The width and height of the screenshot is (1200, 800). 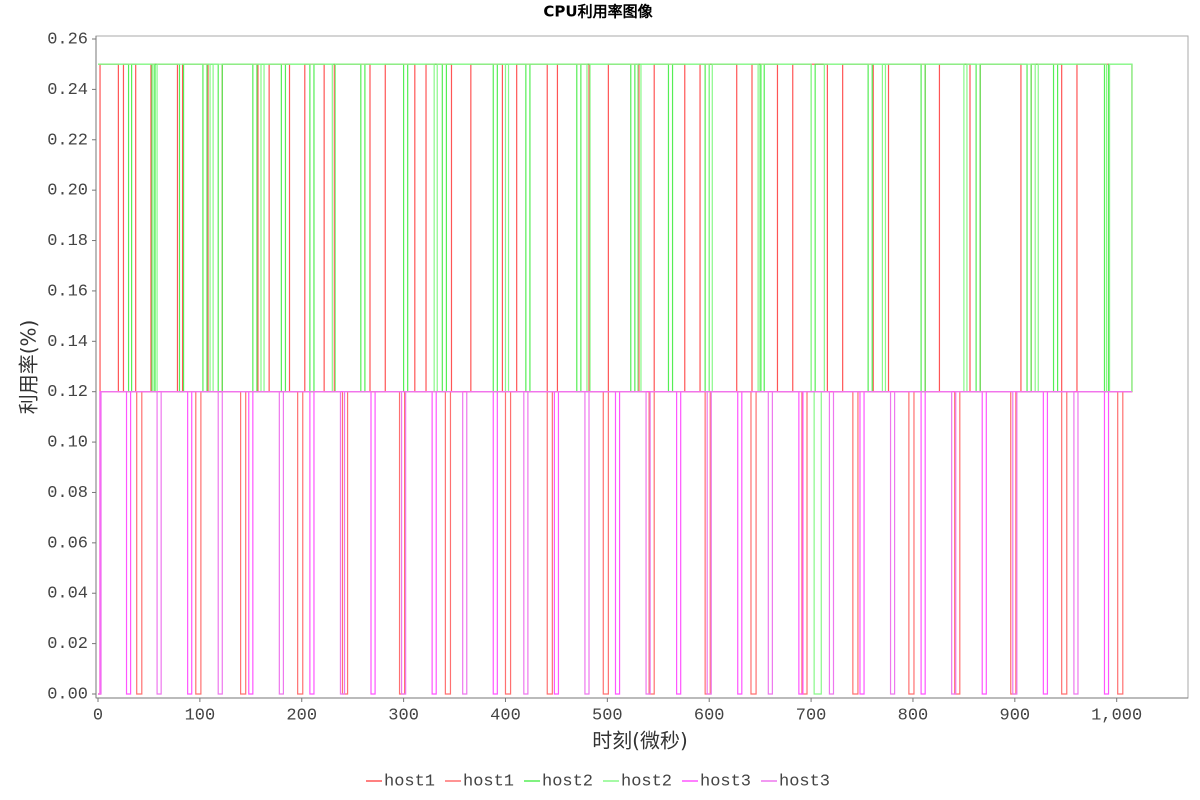 I want to click on x-tick-label: 500, so click(x=607, y=715).